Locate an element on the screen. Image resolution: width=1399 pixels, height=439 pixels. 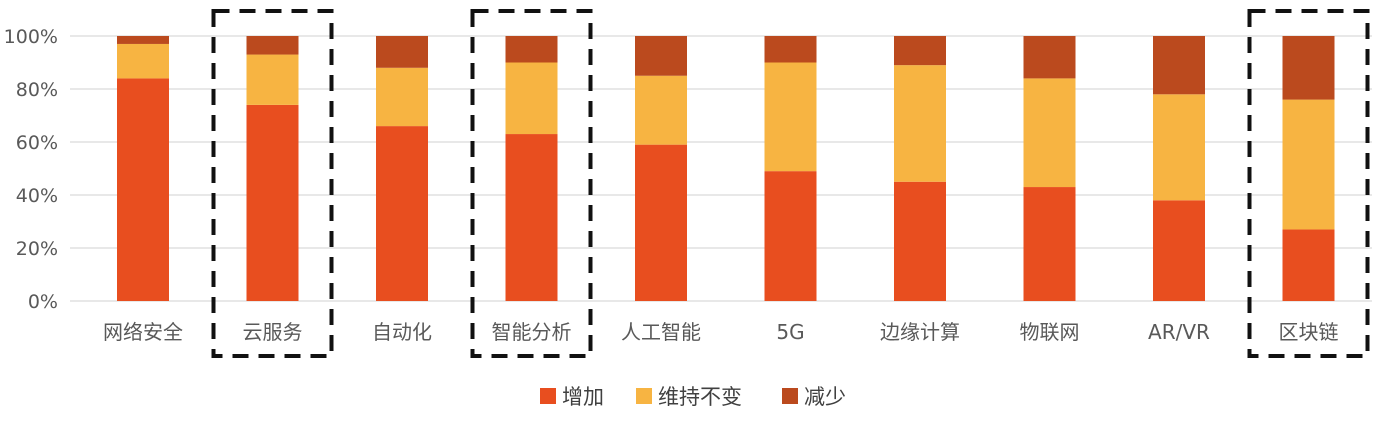
x-tick-label: 智能分析 is located at coordinates (532, 332).